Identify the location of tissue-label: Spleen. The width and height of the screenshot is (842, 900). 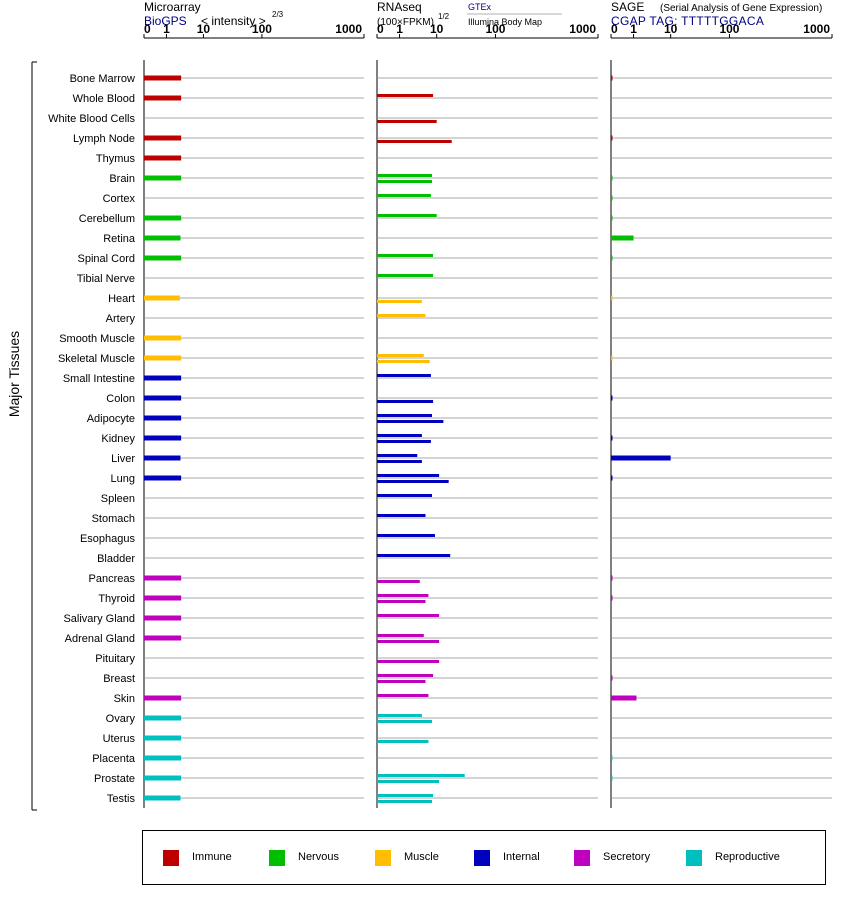
(118, 499).